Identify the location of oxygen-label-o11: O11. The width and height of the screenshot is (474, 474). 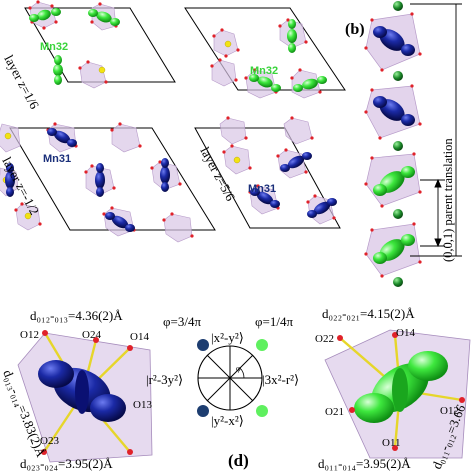
(391, 443).